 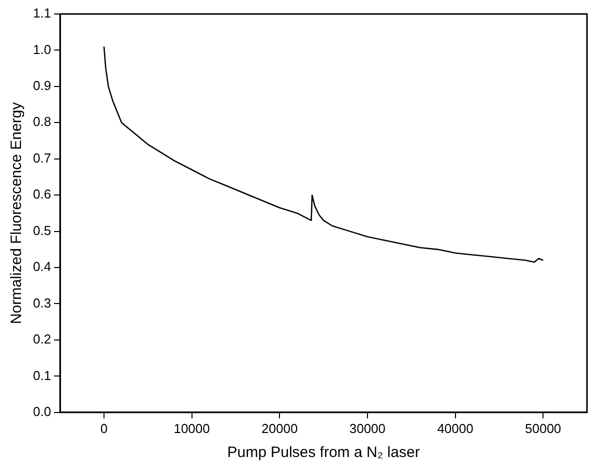 What do you see at coordinates (192, 428) in the screenshot?
I see `x-tick-label: 10000` at bounding box center [192, 428].